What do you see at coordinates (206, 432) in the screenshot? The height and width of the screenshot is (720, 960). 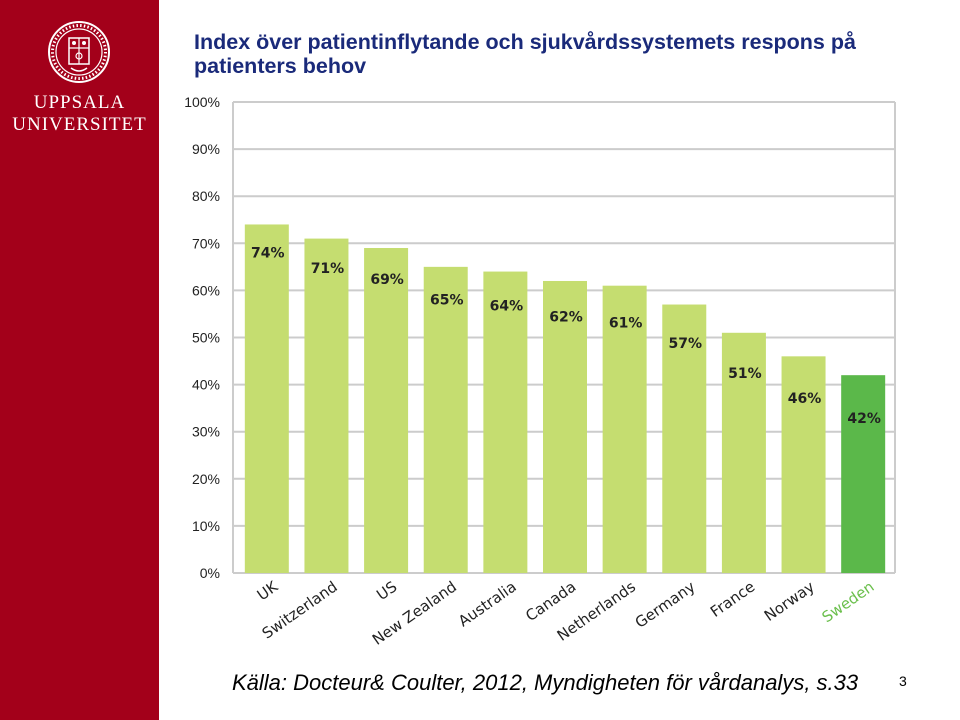 I see `y-tick-label: 30%` at bounding box center [206, 432].